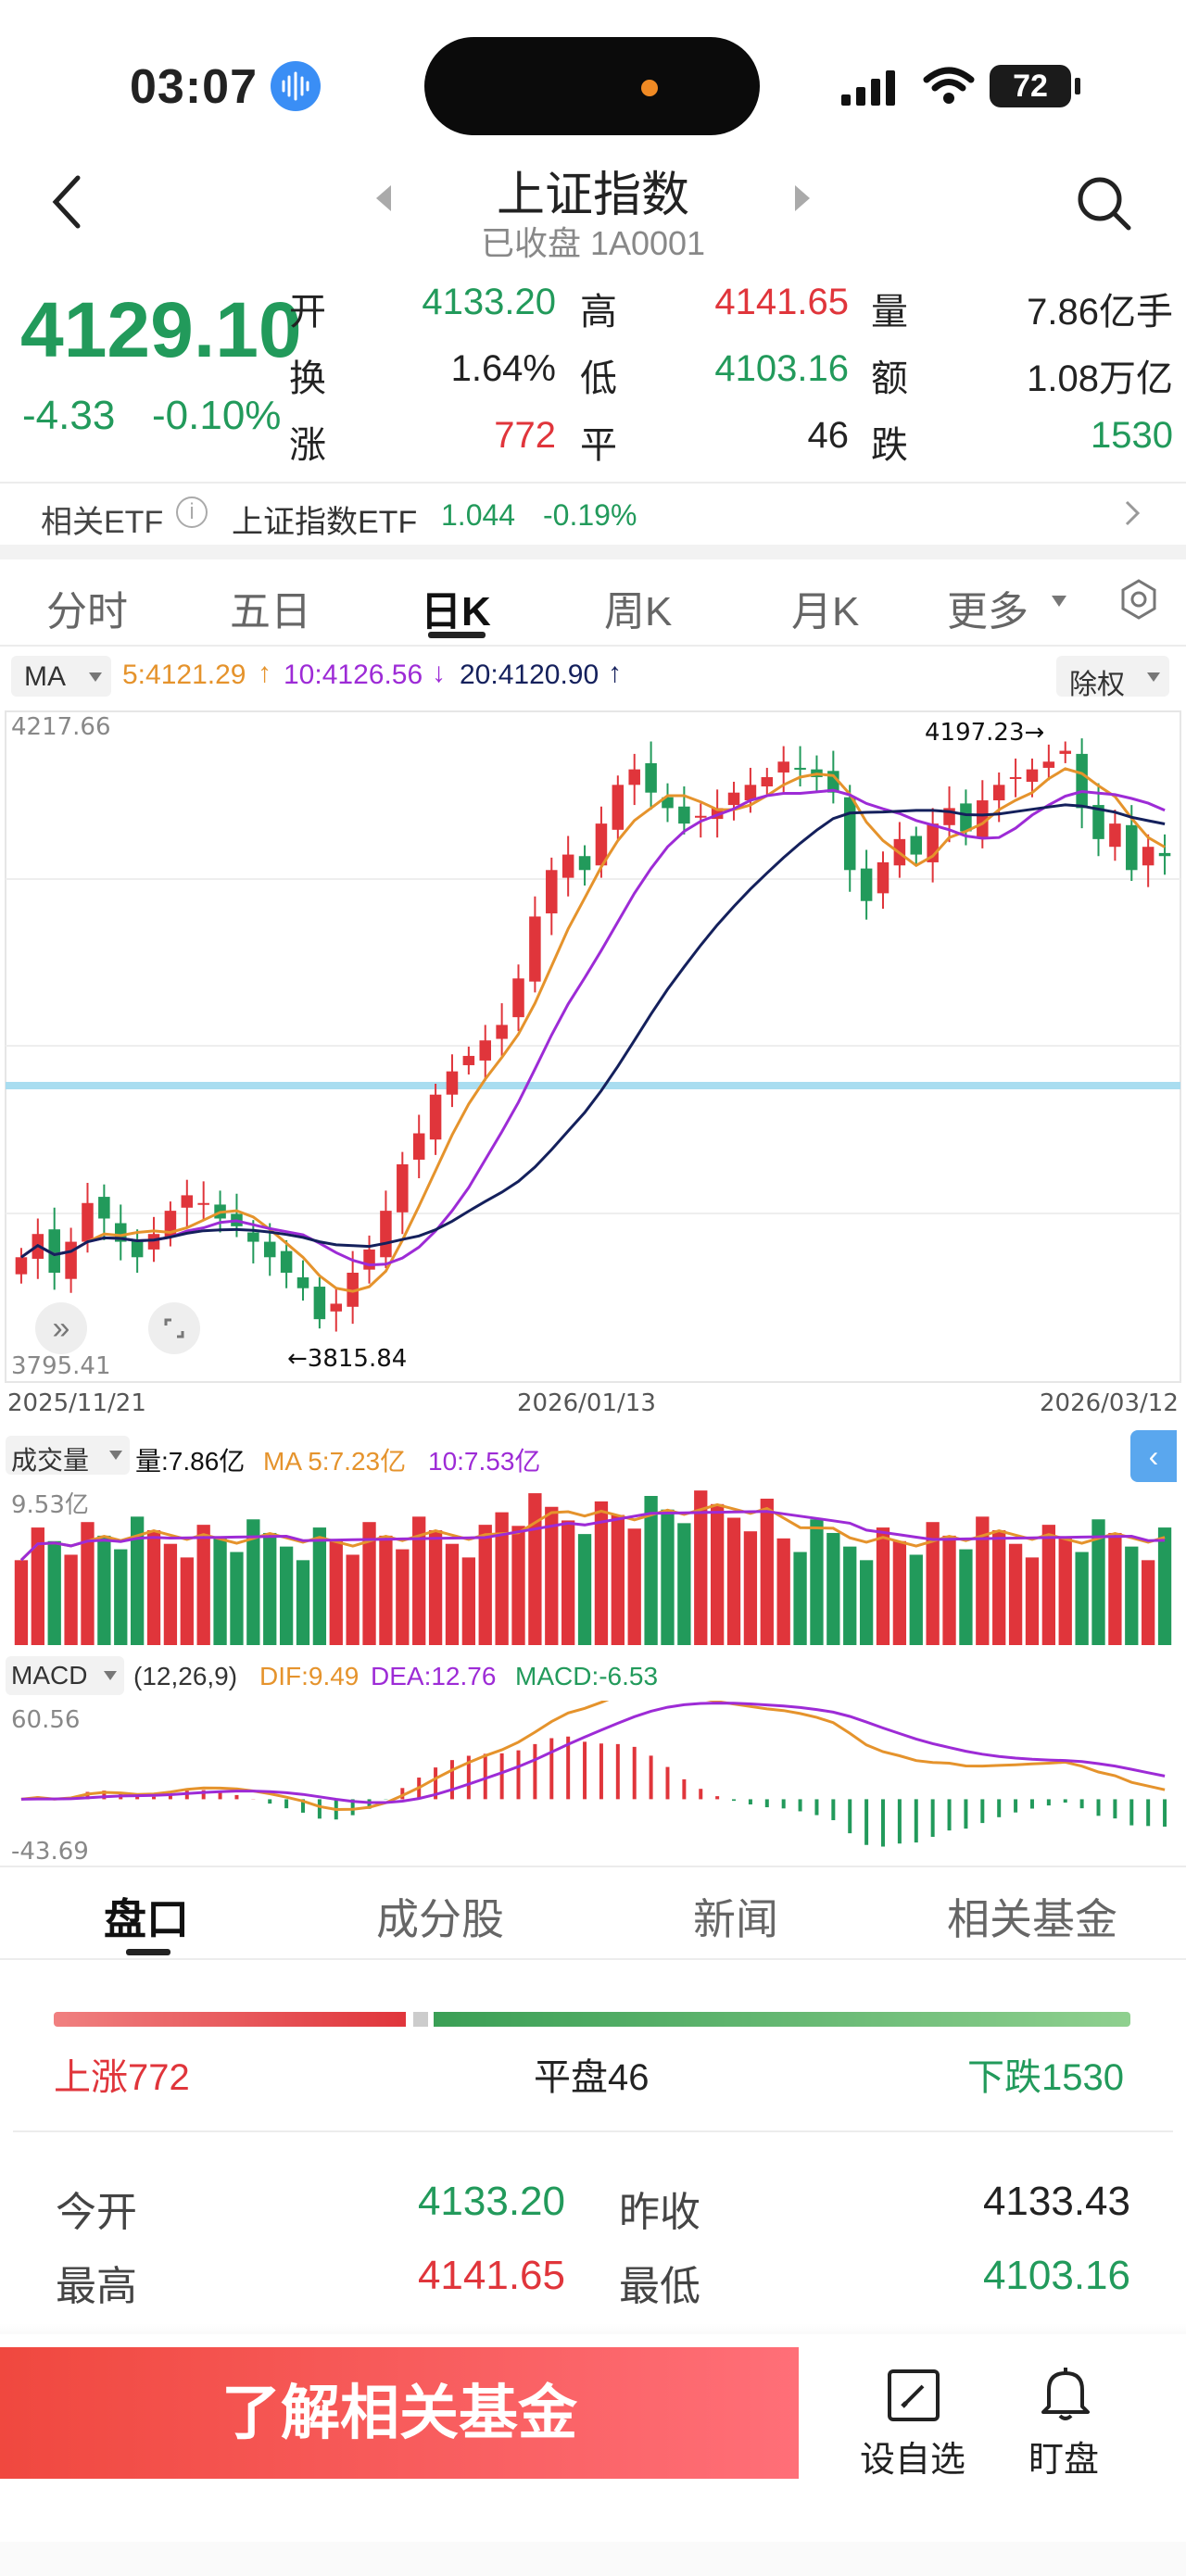 This screenshot has width=1186, height=2576. Describe the element at coordinates (1153, 1456) in the screenshot. I see `collapse-panel-button: ‹` at that location.